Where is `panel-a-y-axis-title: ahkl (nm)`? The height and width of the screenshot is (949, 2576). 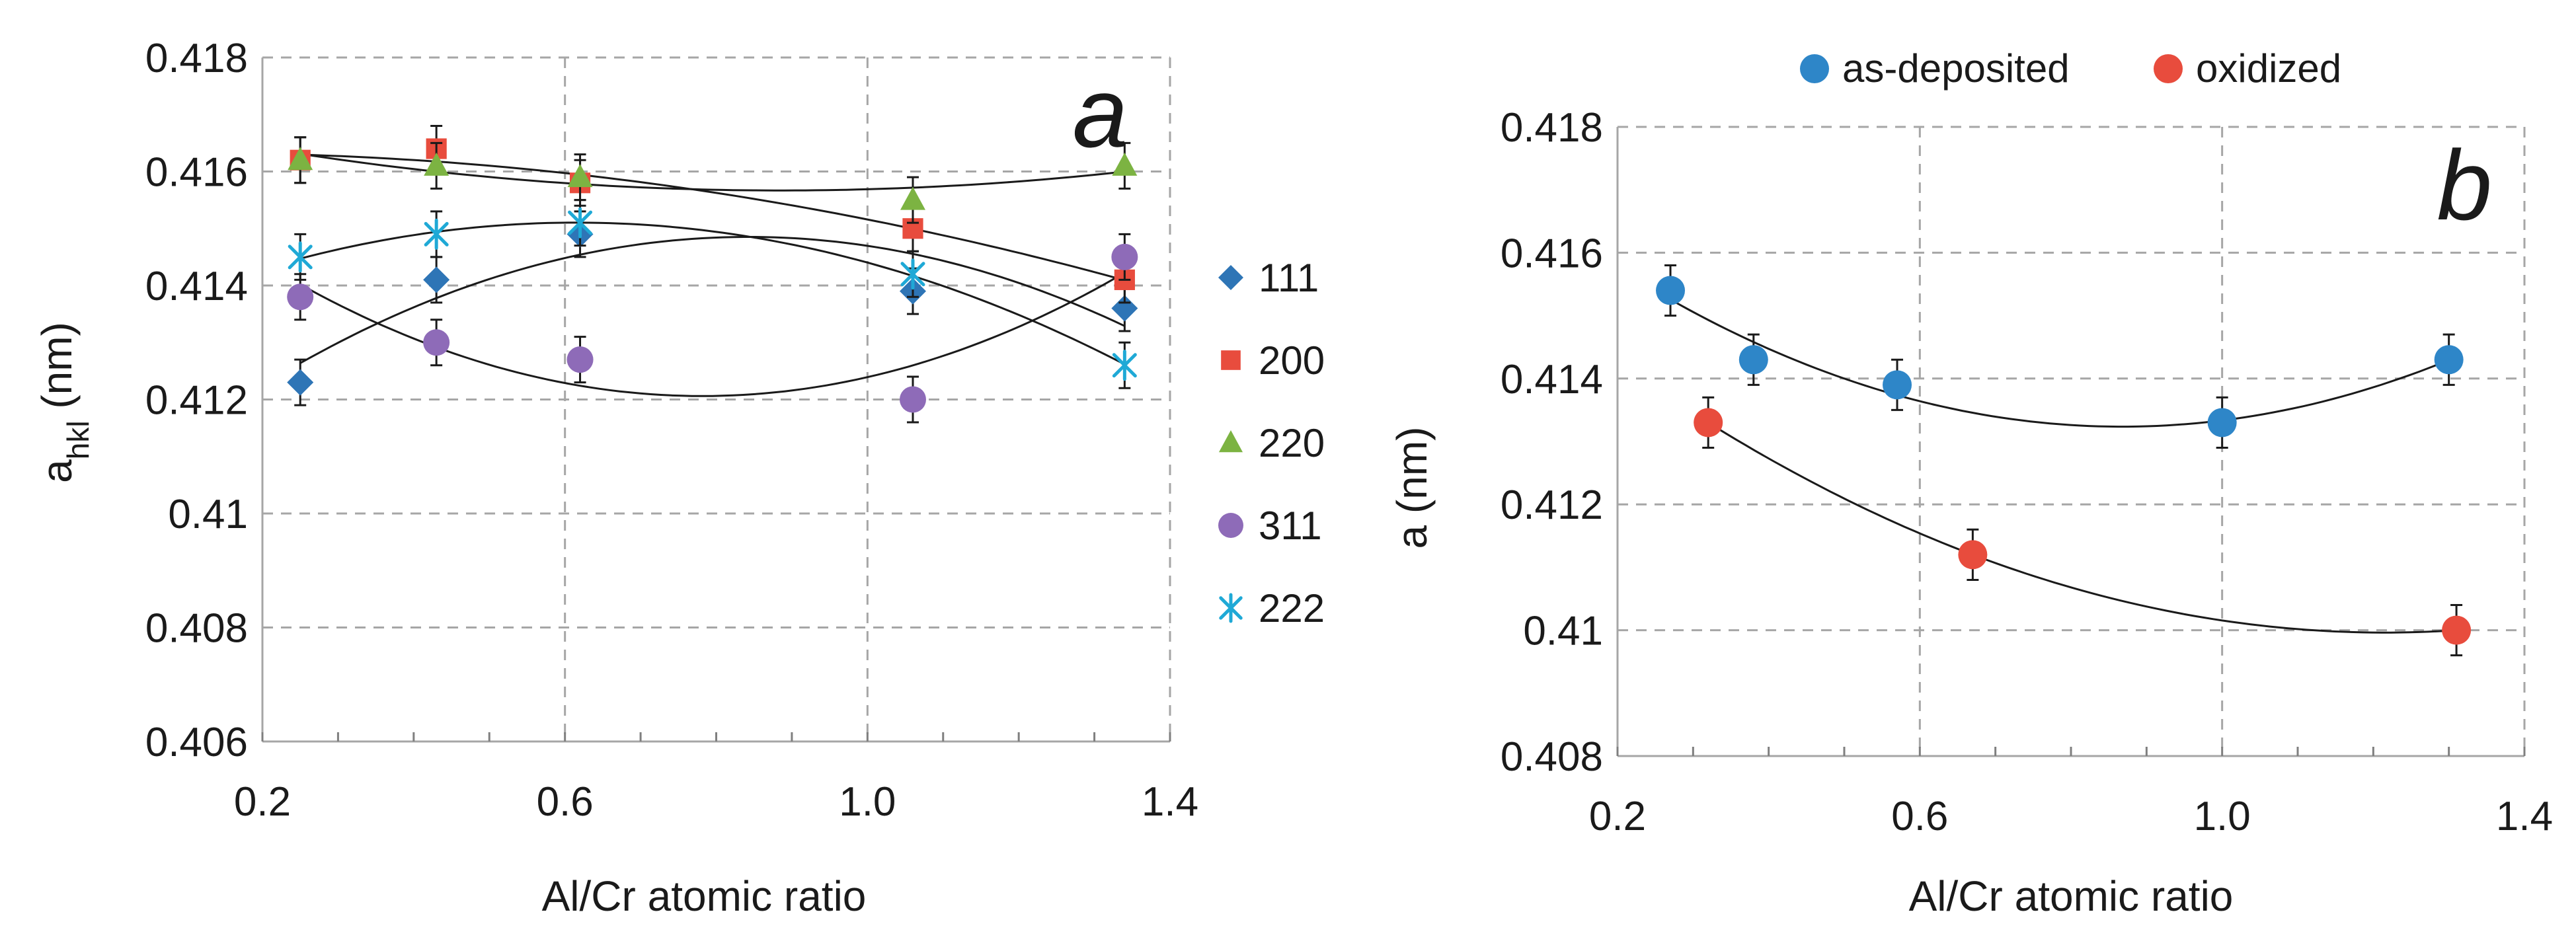 panel-a-y-axis-title: ahkl (nm) is located at coordinates (64, 402).